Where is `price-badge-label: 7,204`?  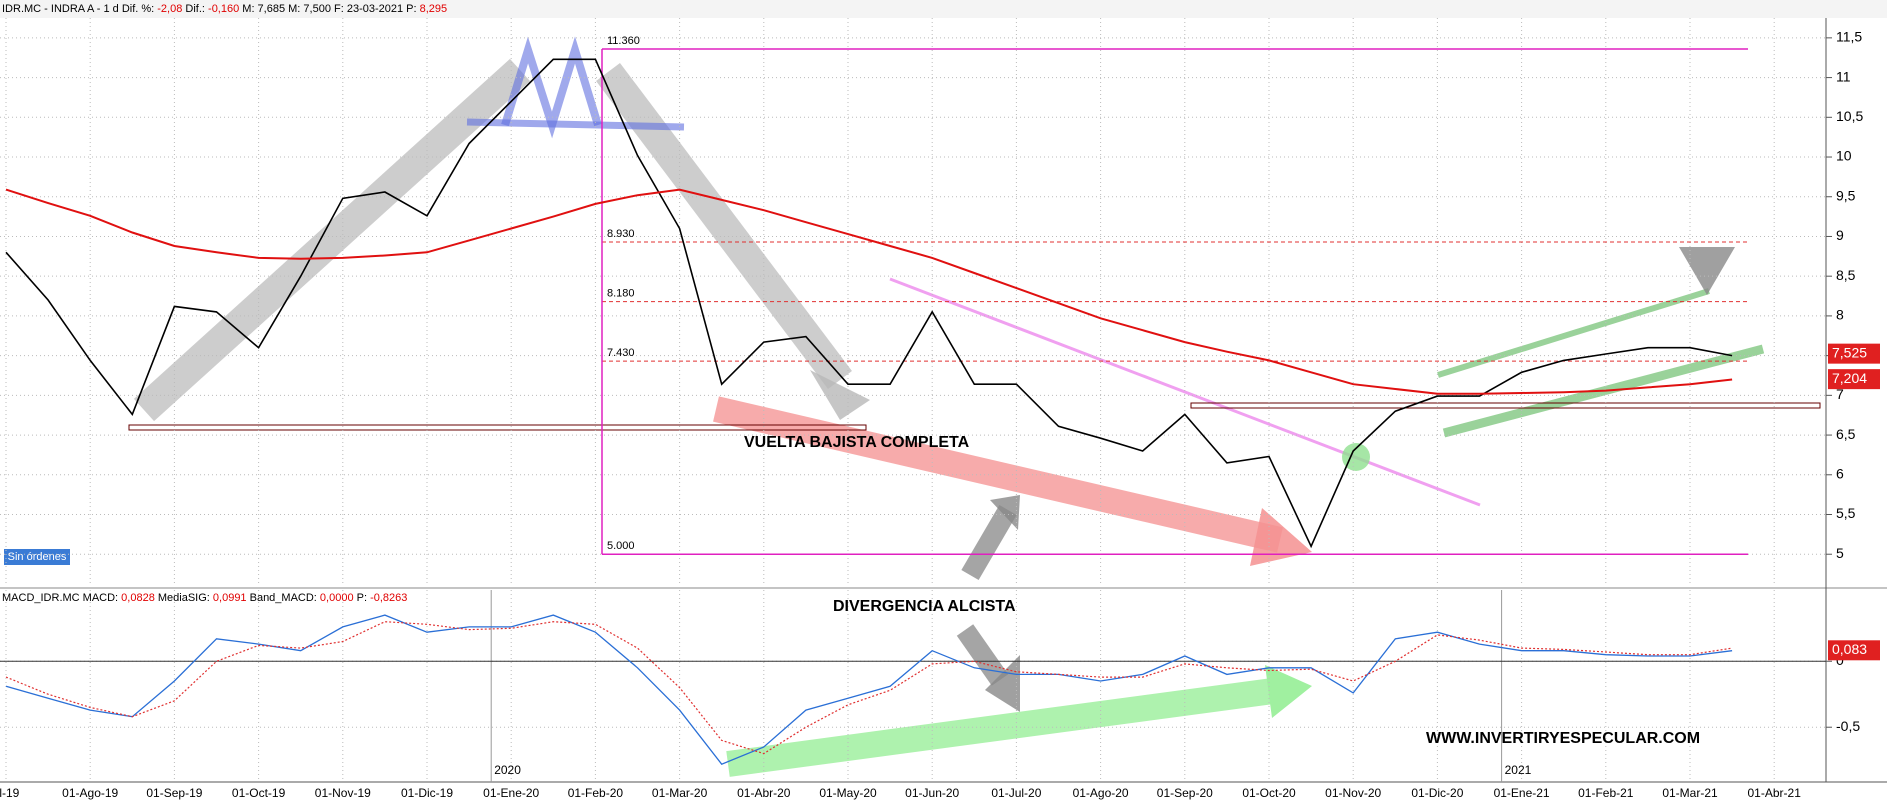
price-badge-label: 7,204 is located at coordinates (1849, 378).